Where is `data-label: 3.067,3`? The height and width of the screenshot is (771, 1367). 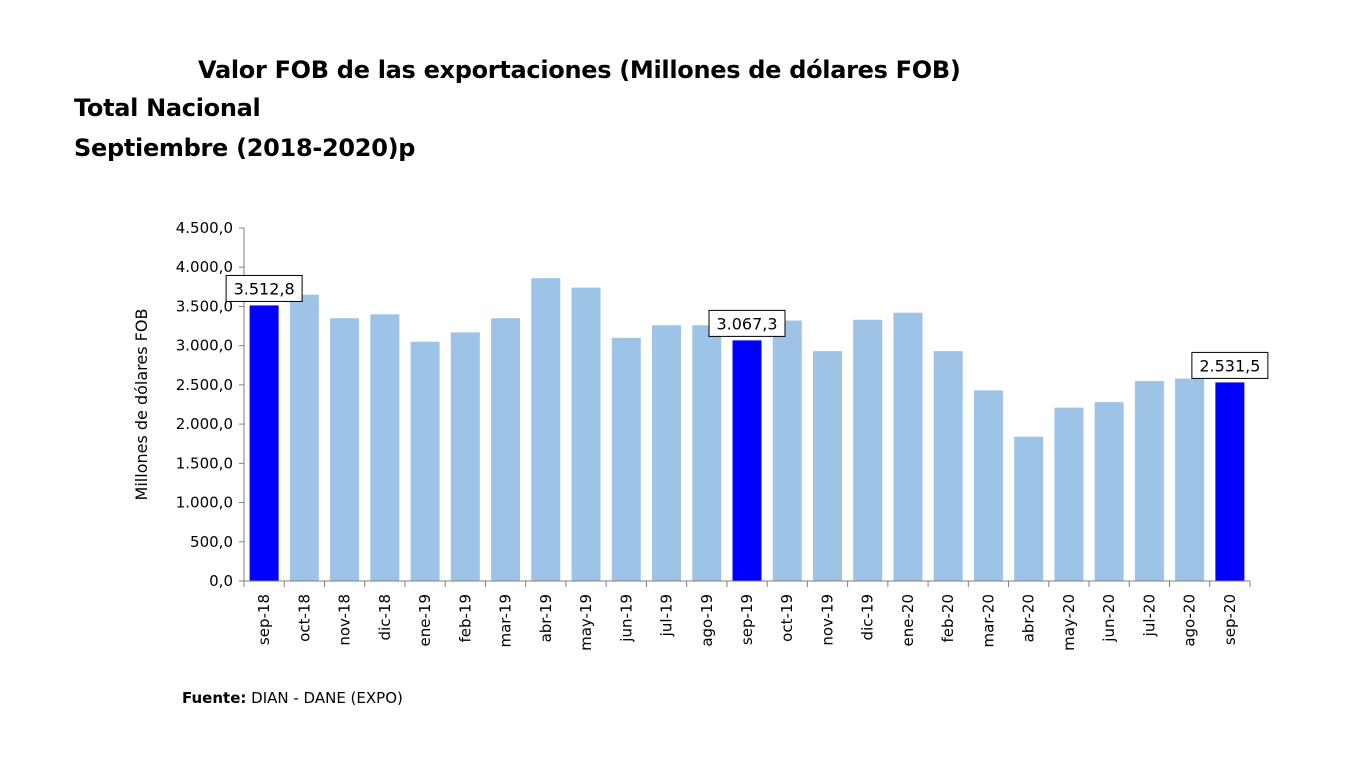 data-label: 3.067,3 is located at coordinates (746, 323).